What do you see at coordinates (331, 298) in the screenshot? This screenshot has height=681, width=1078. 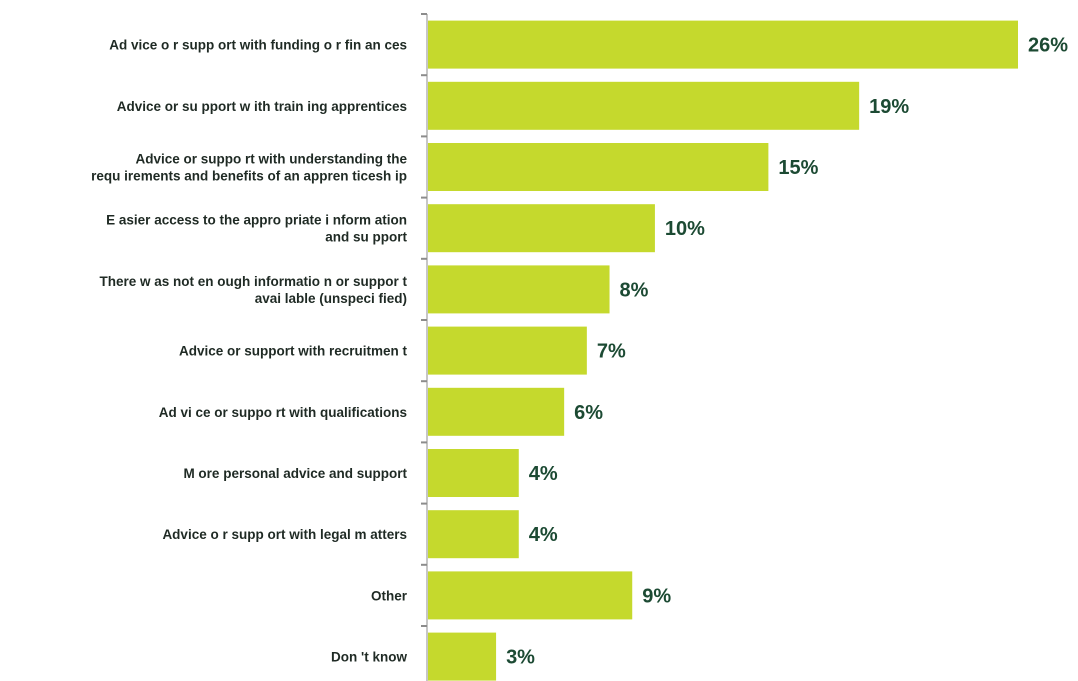 I see `category-label: avai lable (unspeci fied)` at bounding box center [331, 298].